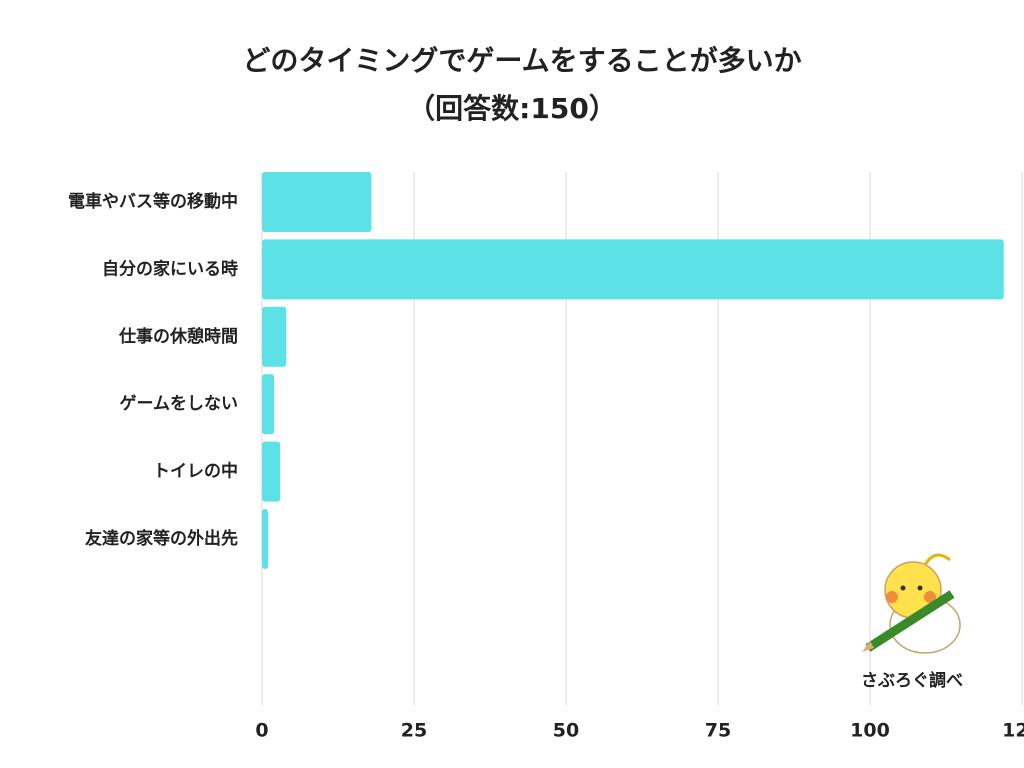 The width and height of the screenshot is (1024, 768). I want to click on watermark: さぶろぐ調べ, so click(912, 680).